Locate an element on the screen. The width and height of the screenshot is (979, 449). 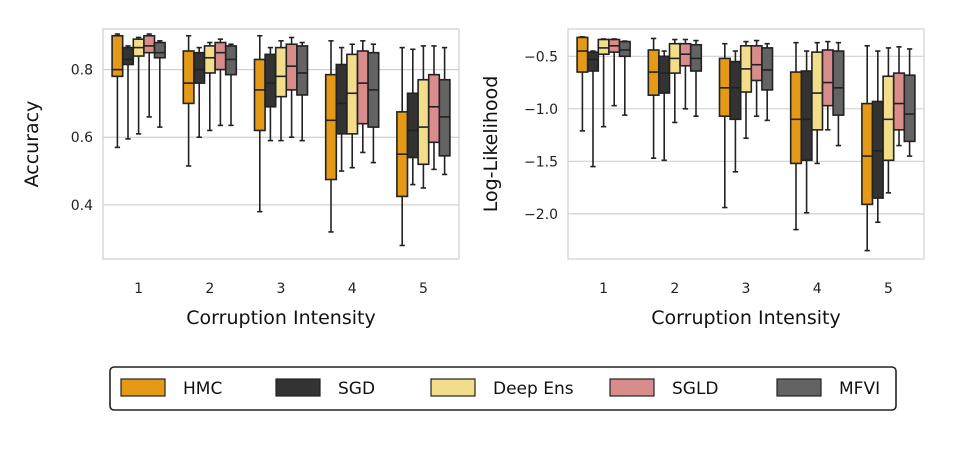
legend-label: Deep Ens is located at coordinates (533, 389).